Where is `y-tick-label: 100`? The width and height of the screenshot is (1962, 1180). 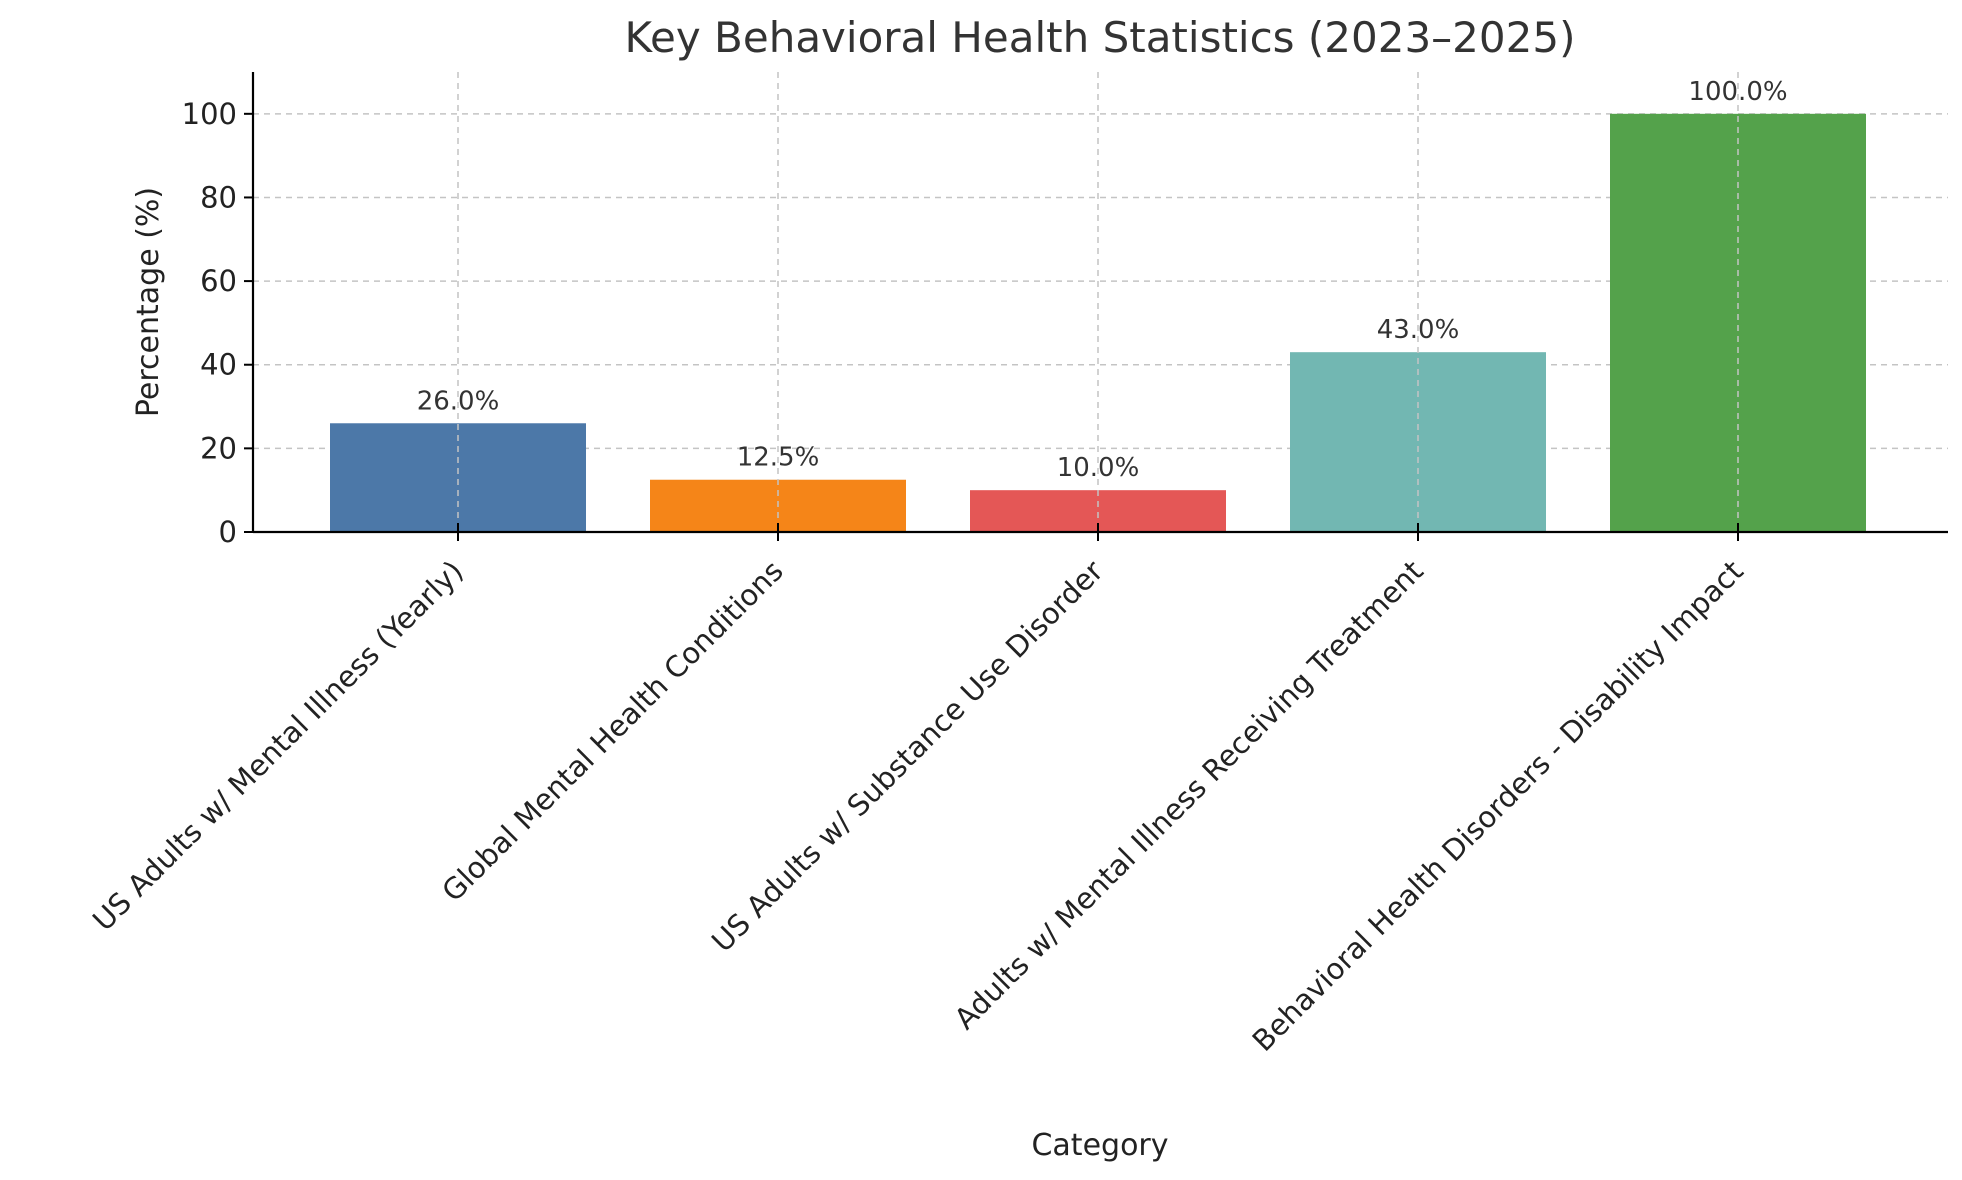
y-tick-label: 100 is located at coordinates (209, 114).